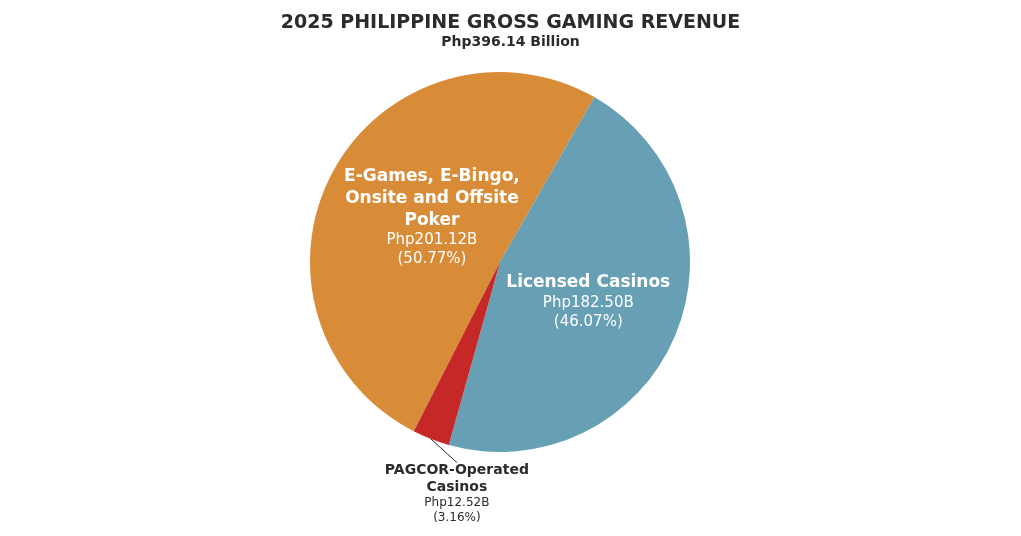 The width and height of the screenshot is (1021, 536). Describe the element at coordinates (510, 20) in the screenshot. I see `chart-title: 2025 PHILIPPINE GROSS GAMING REVENUE` at that location.